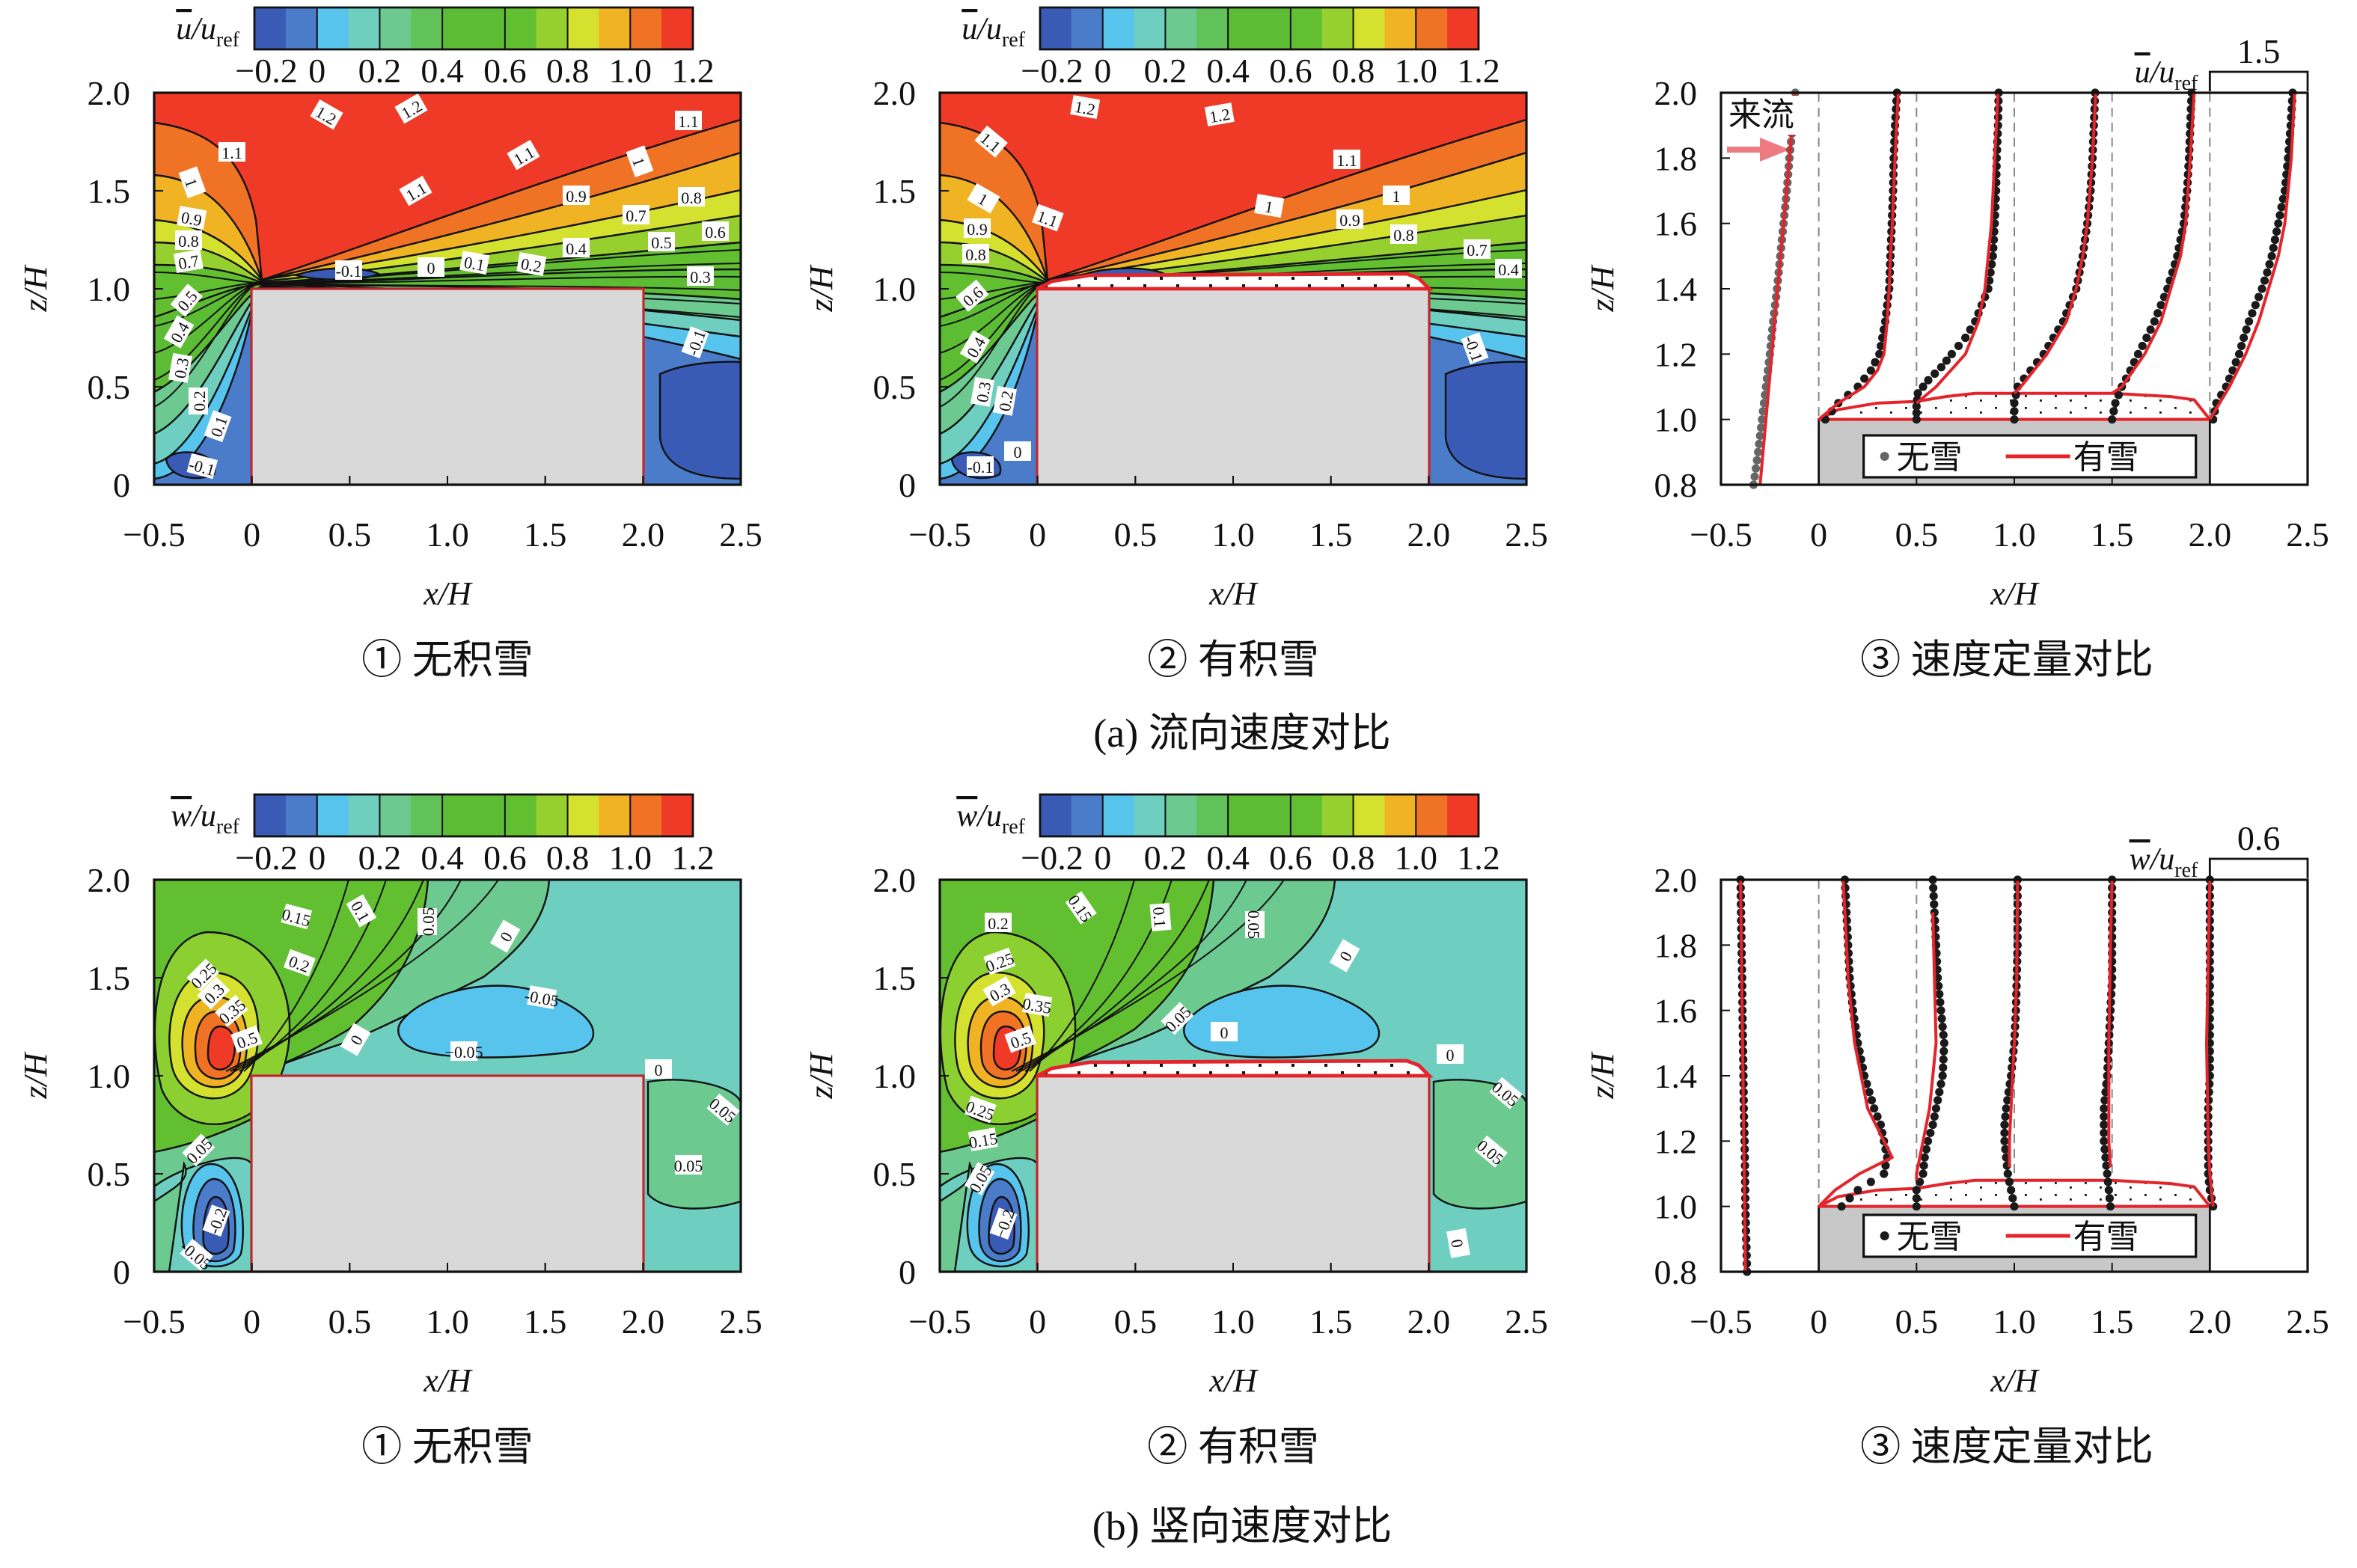 This screenshot has width=2357, height=1568. What do you see at coordinates (982, 391) in the screenshot?
I see `contour-label: 0.3` at bounding box center [982, 391].